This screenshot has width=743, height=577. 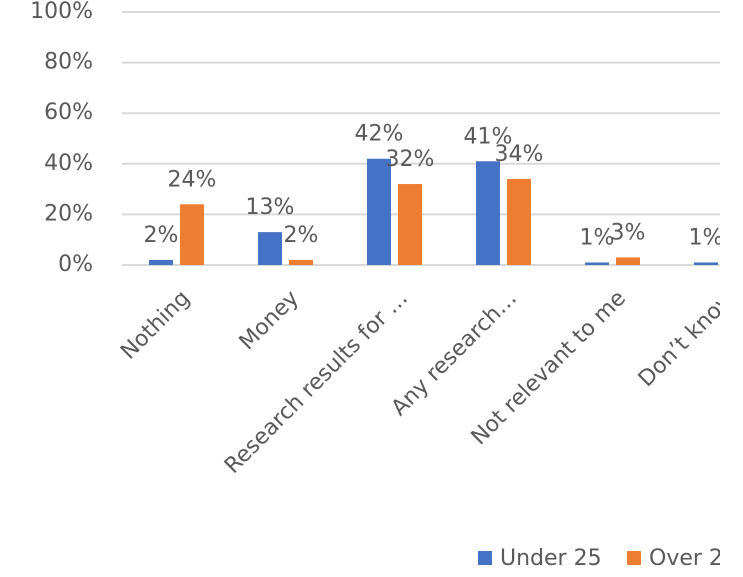 I want to click on data-label: 34%, so click(x=519, y=154).